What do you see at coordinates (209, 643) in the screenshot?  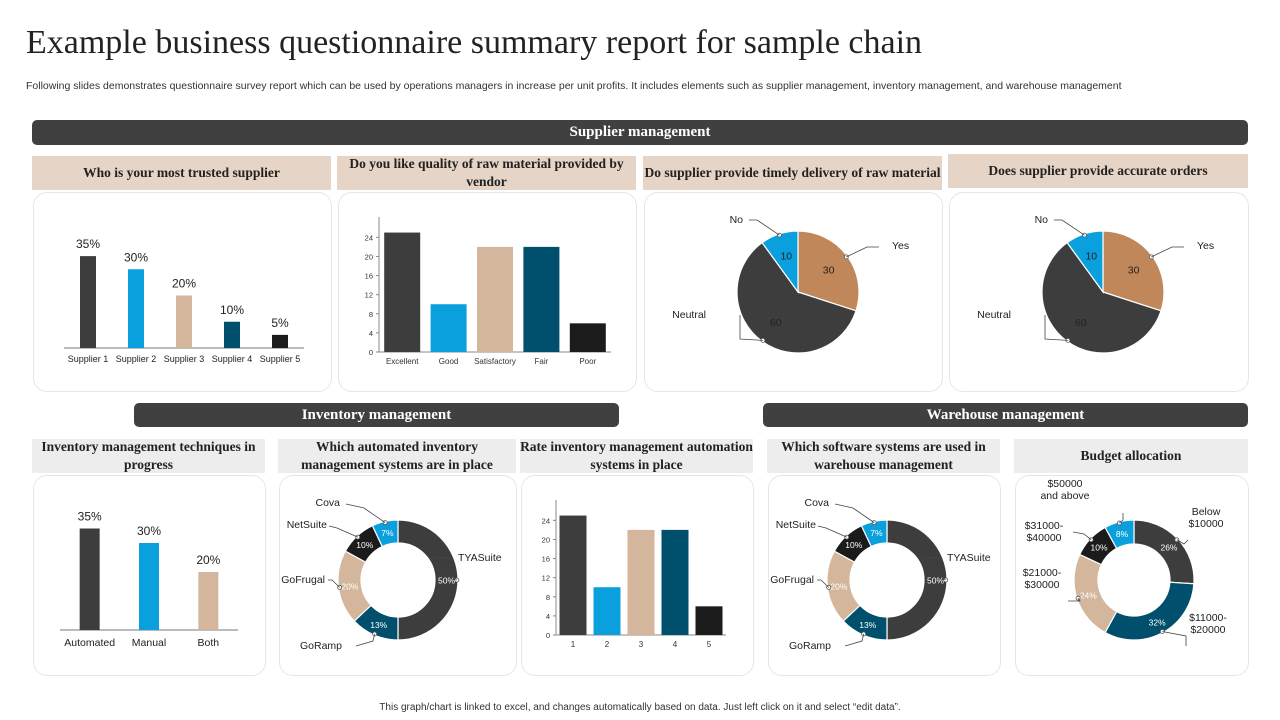 I see `category-label: Both` at bounding box center [209, 643].